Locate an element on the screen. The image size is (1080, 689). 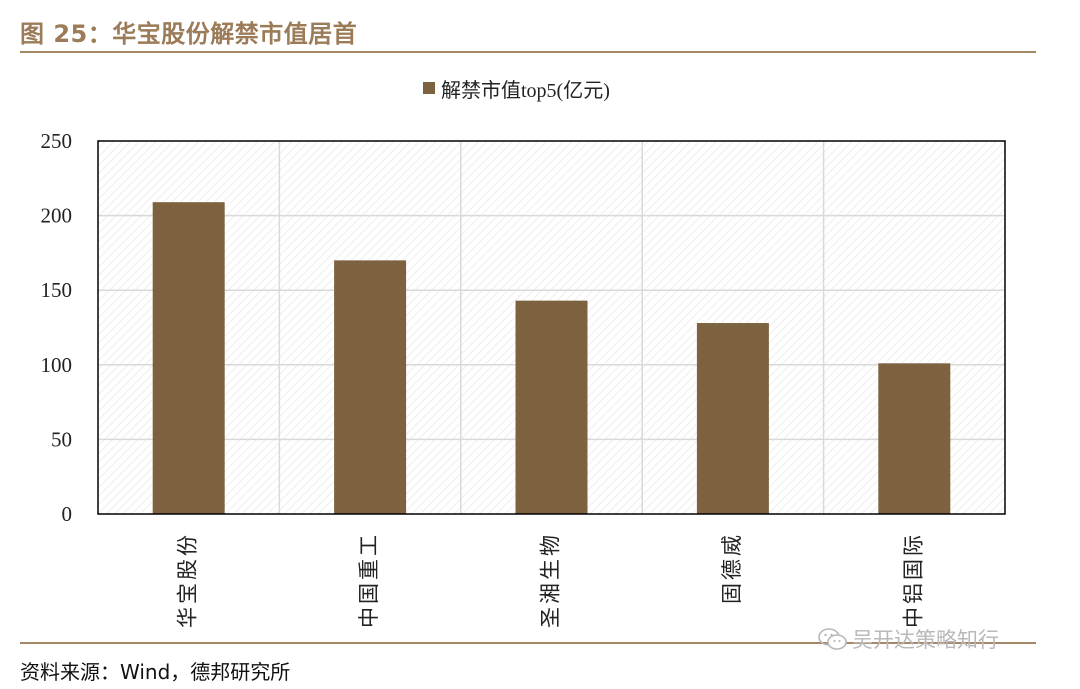
legend-swatch is located at coordinates (429, 88).